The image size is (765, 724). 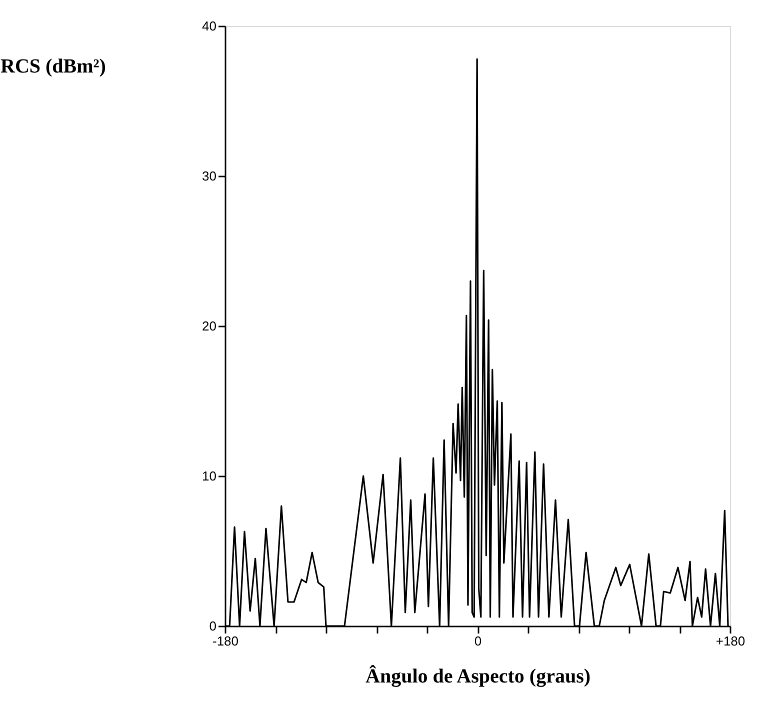 I want to click on x-tick-label: -180, so click(x=225, y=641).